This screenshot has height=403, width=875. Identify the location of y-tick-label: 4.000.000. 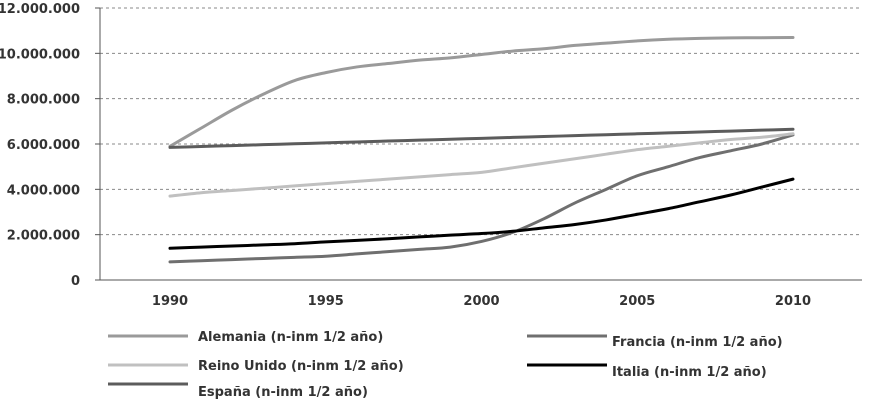
(43, 190).